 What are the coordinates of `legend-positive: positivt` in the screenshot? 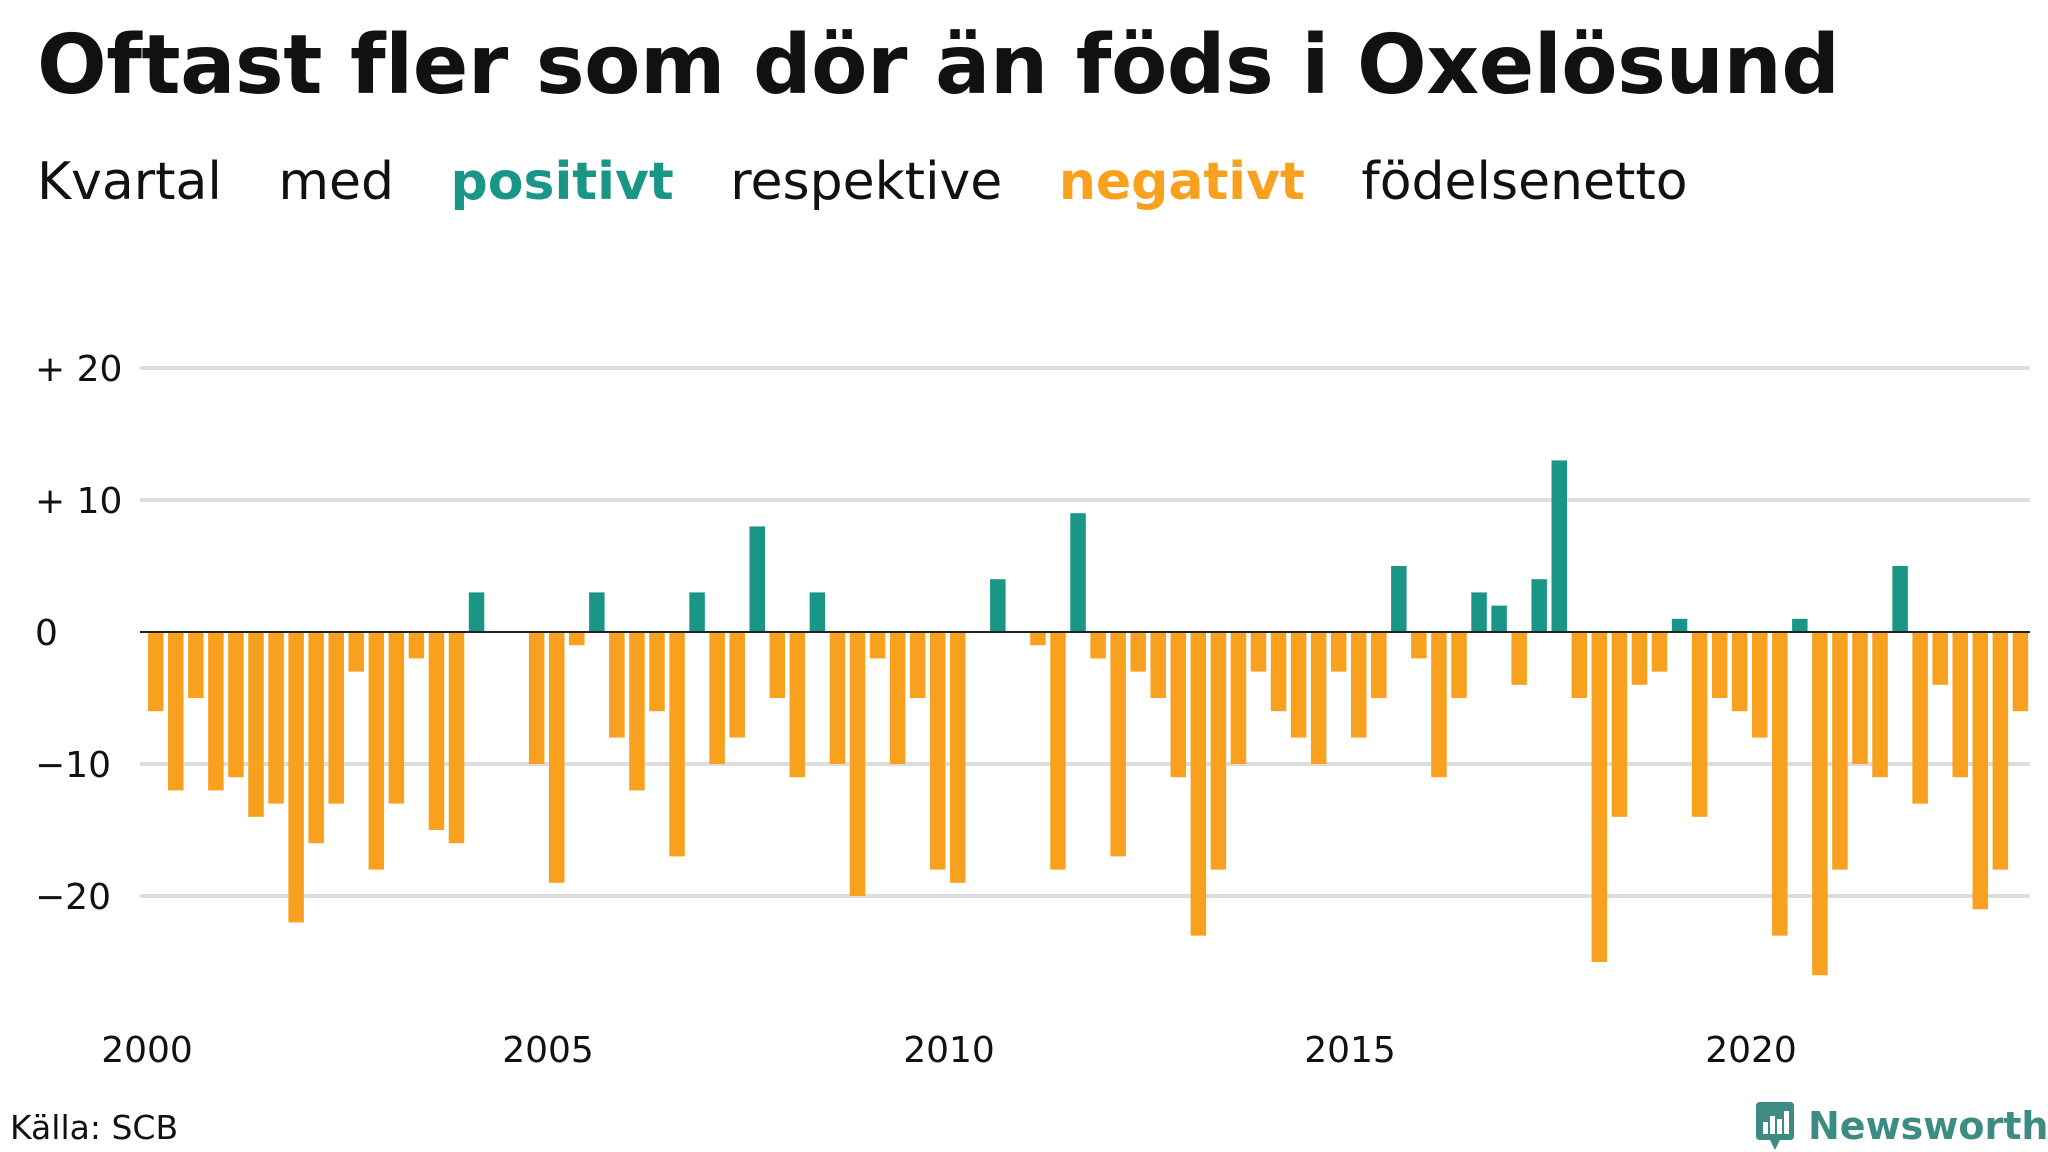 It's located at (562, 182).